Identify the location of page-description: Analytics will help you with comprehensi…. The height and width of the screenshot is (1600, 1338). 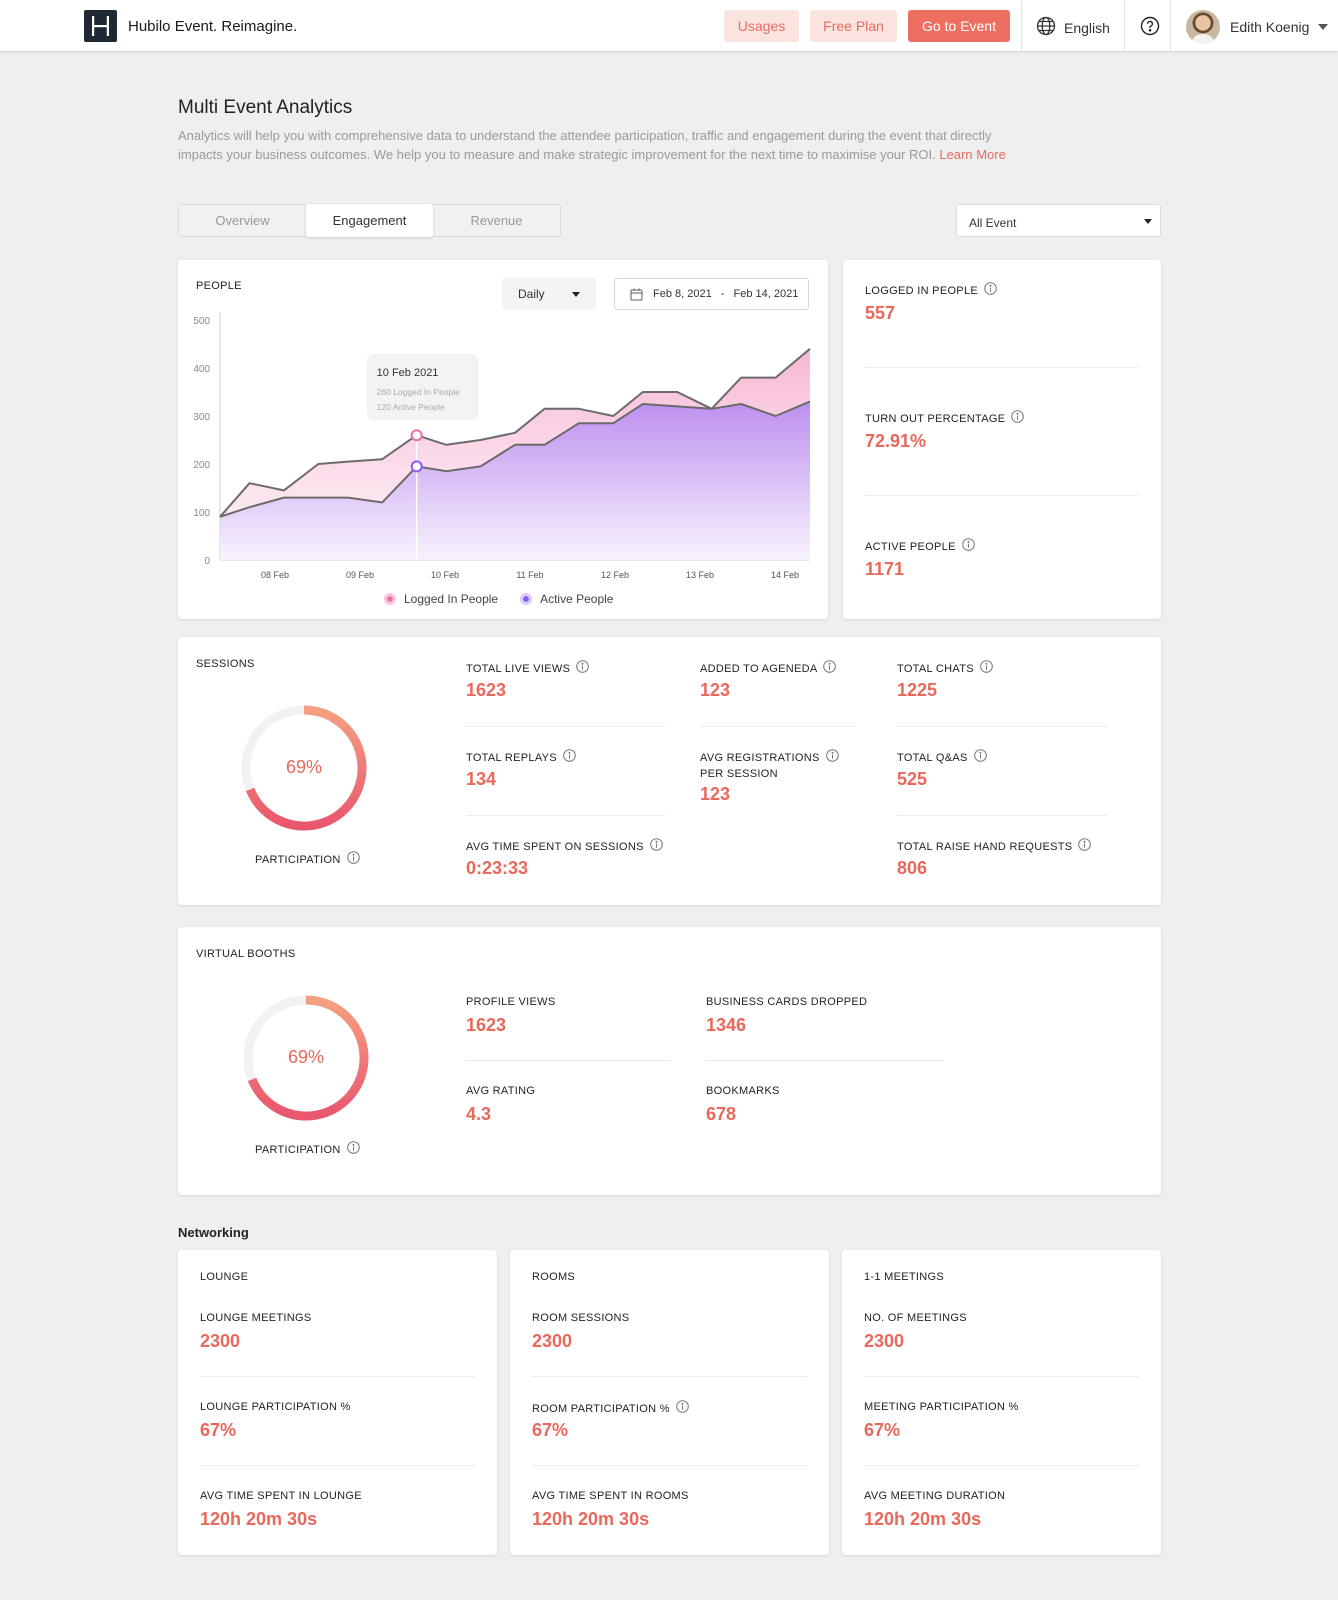
(593, 145).